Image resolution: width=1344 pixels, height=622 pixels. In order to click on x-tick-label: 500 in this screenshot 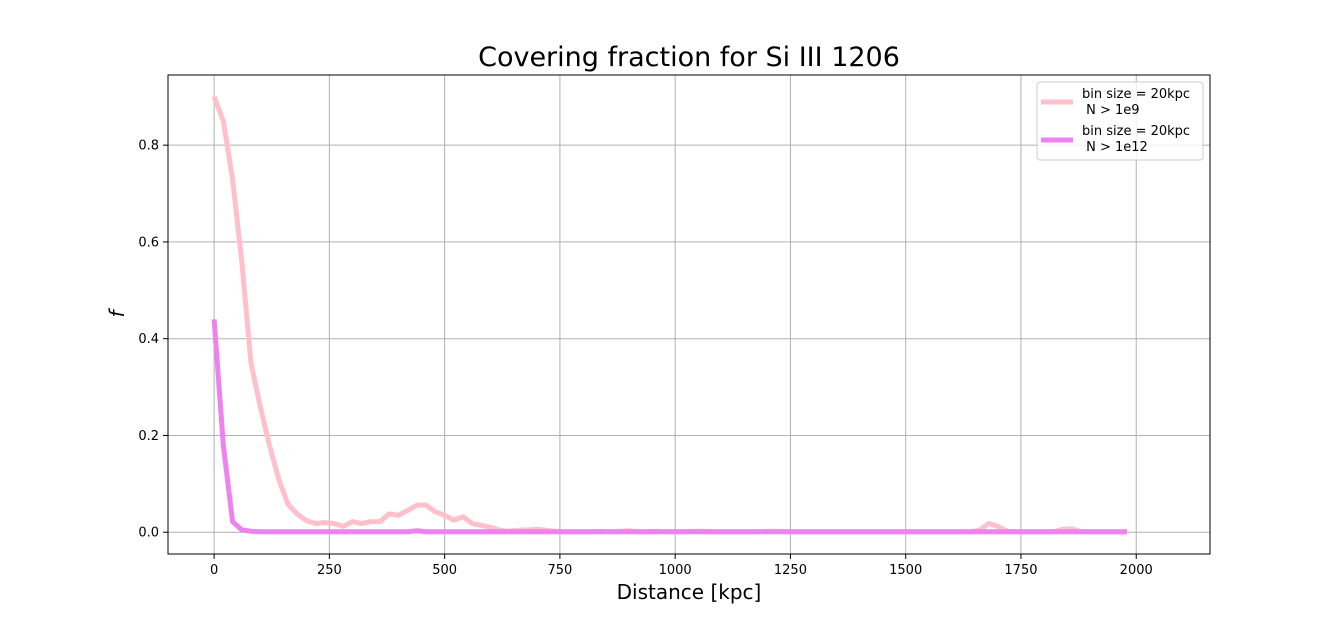, I will do `click(444, 570)`.